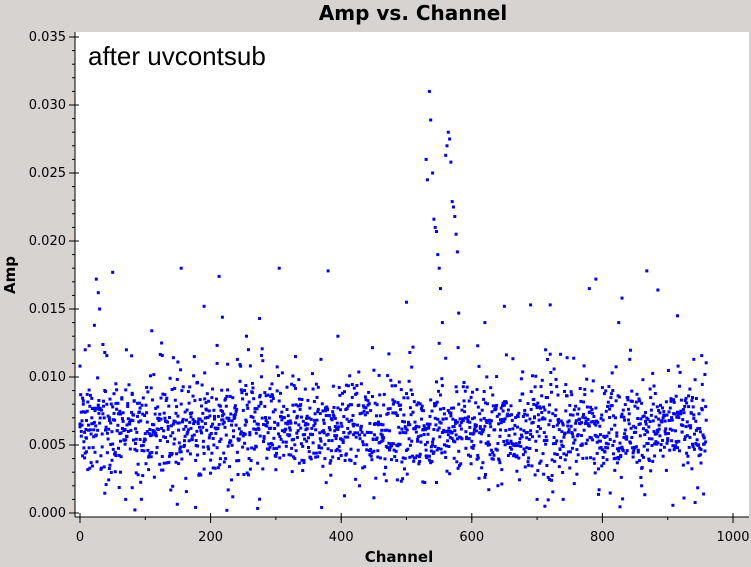  I want to click on y-tick-label: 0.015, so click(47, 309).